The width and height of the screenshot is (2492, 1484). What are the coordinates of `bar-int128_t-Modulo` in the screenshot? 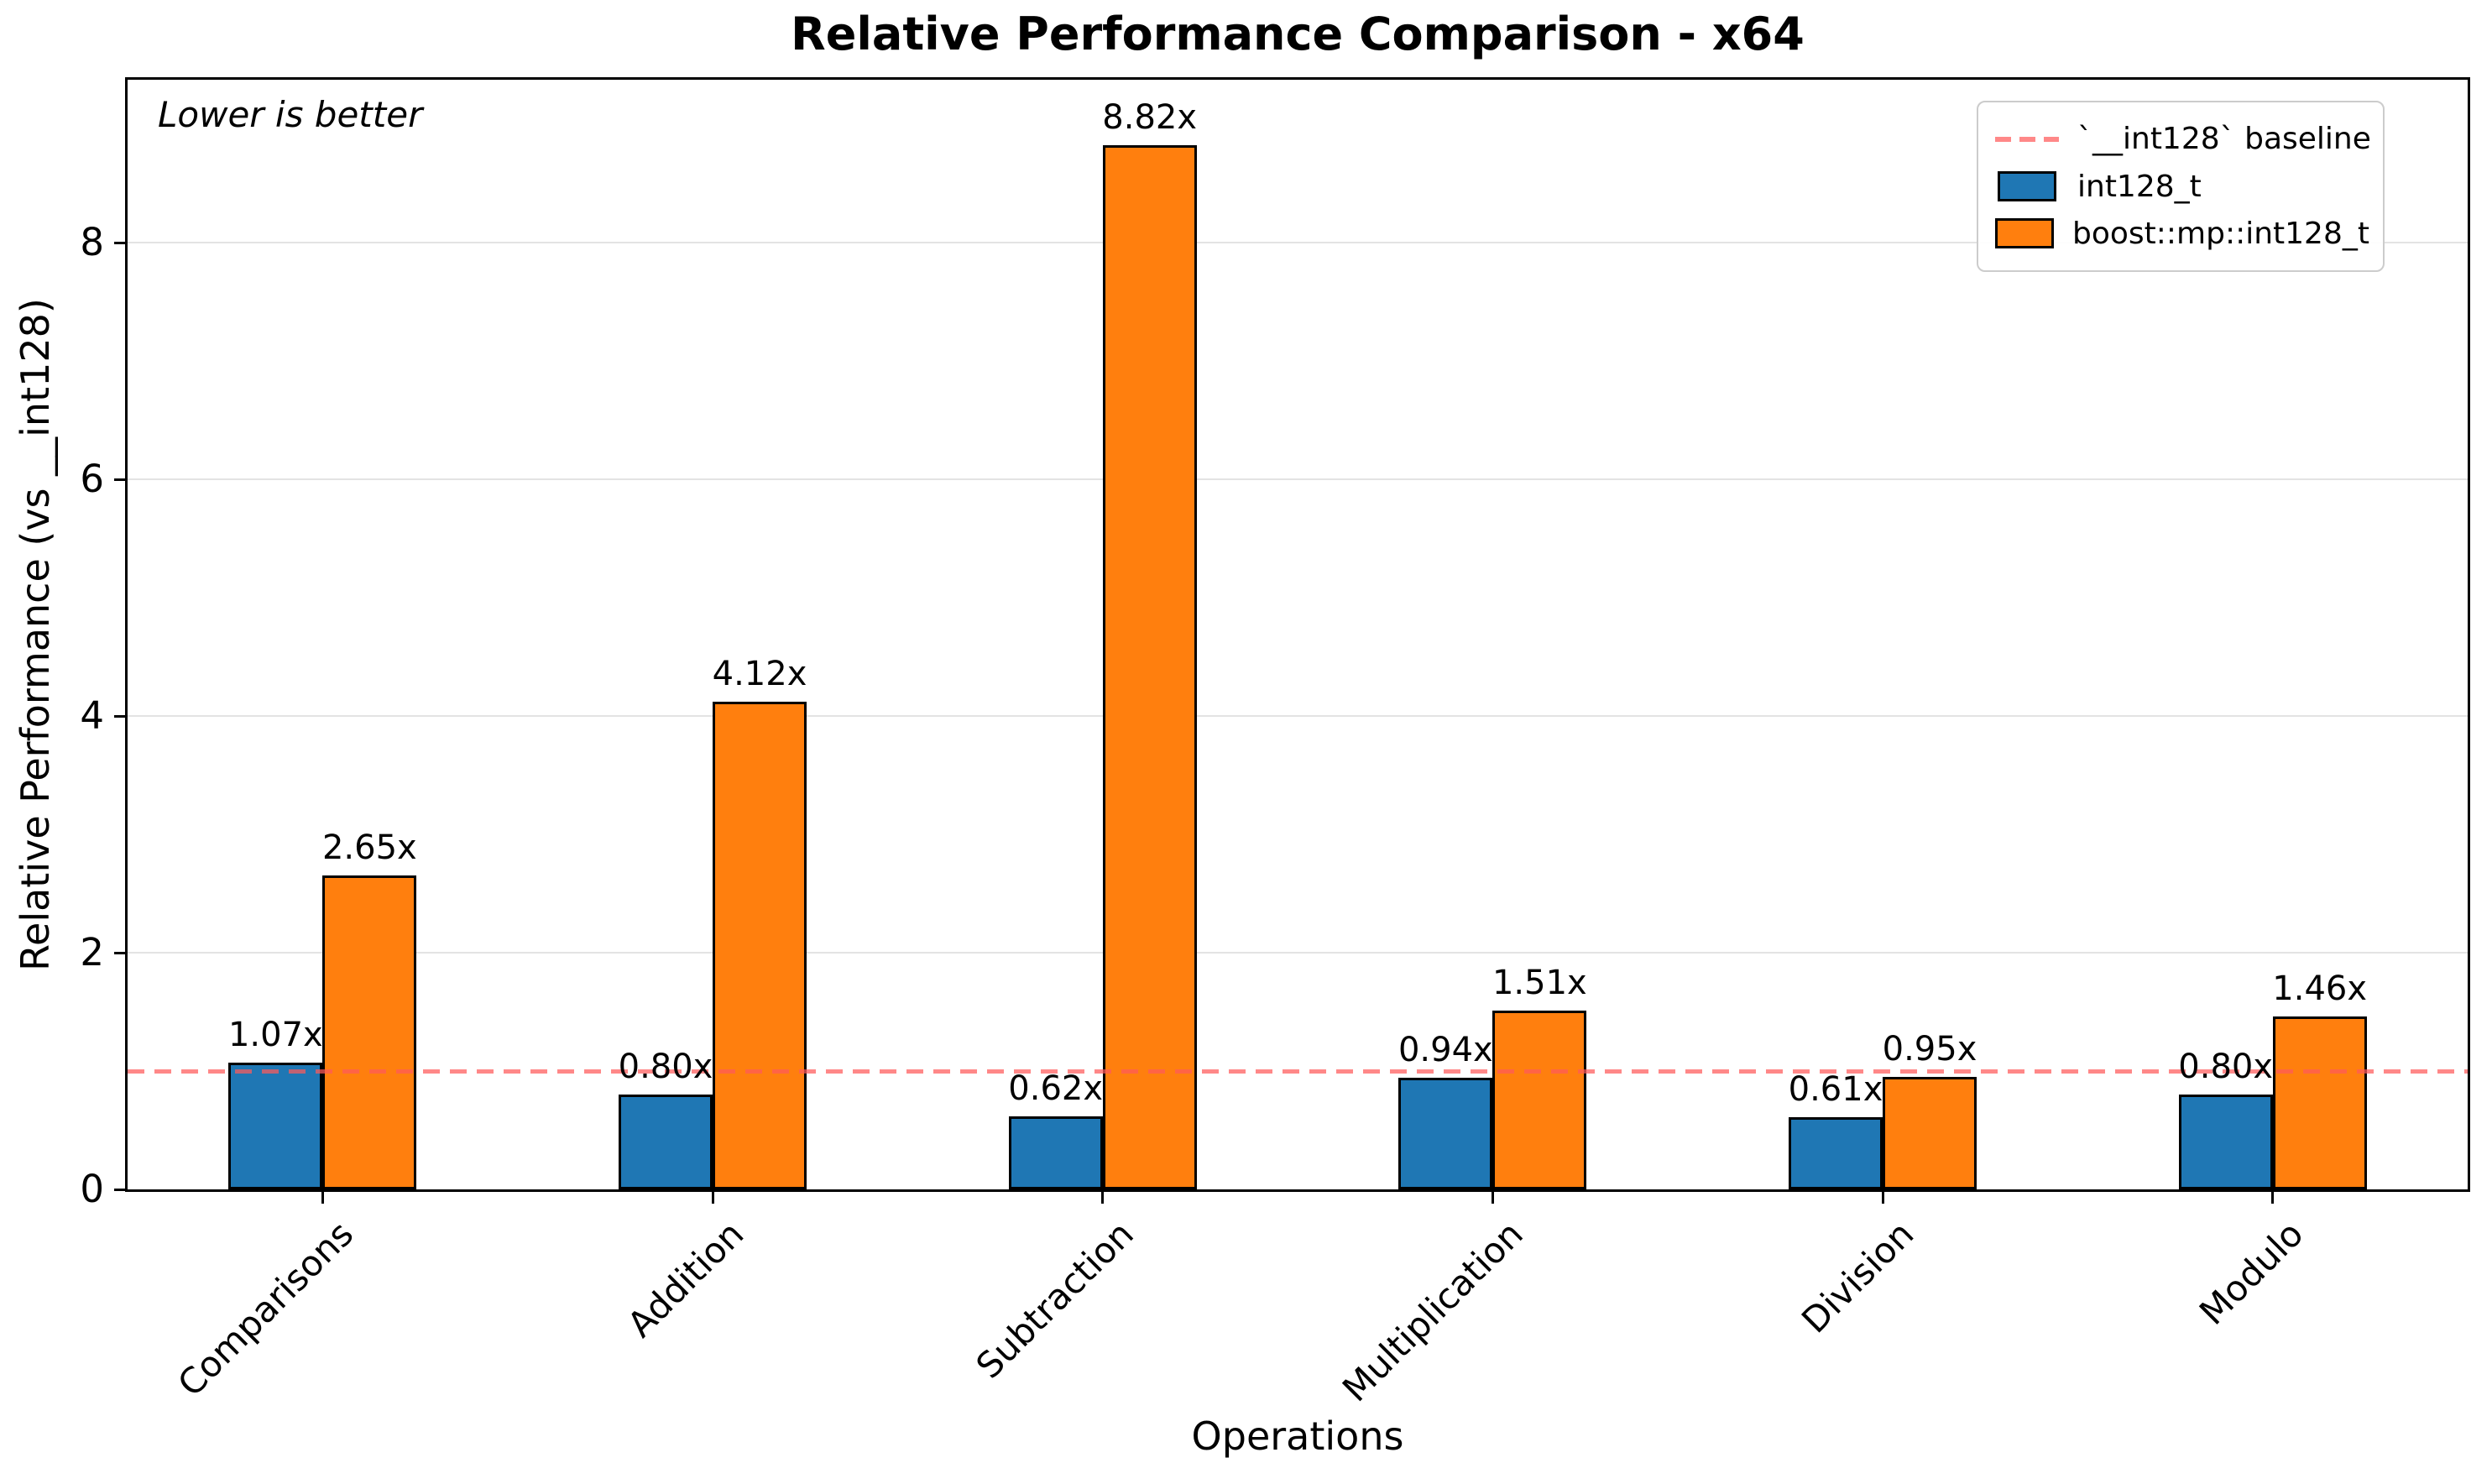 It's located at (2225, 1142).